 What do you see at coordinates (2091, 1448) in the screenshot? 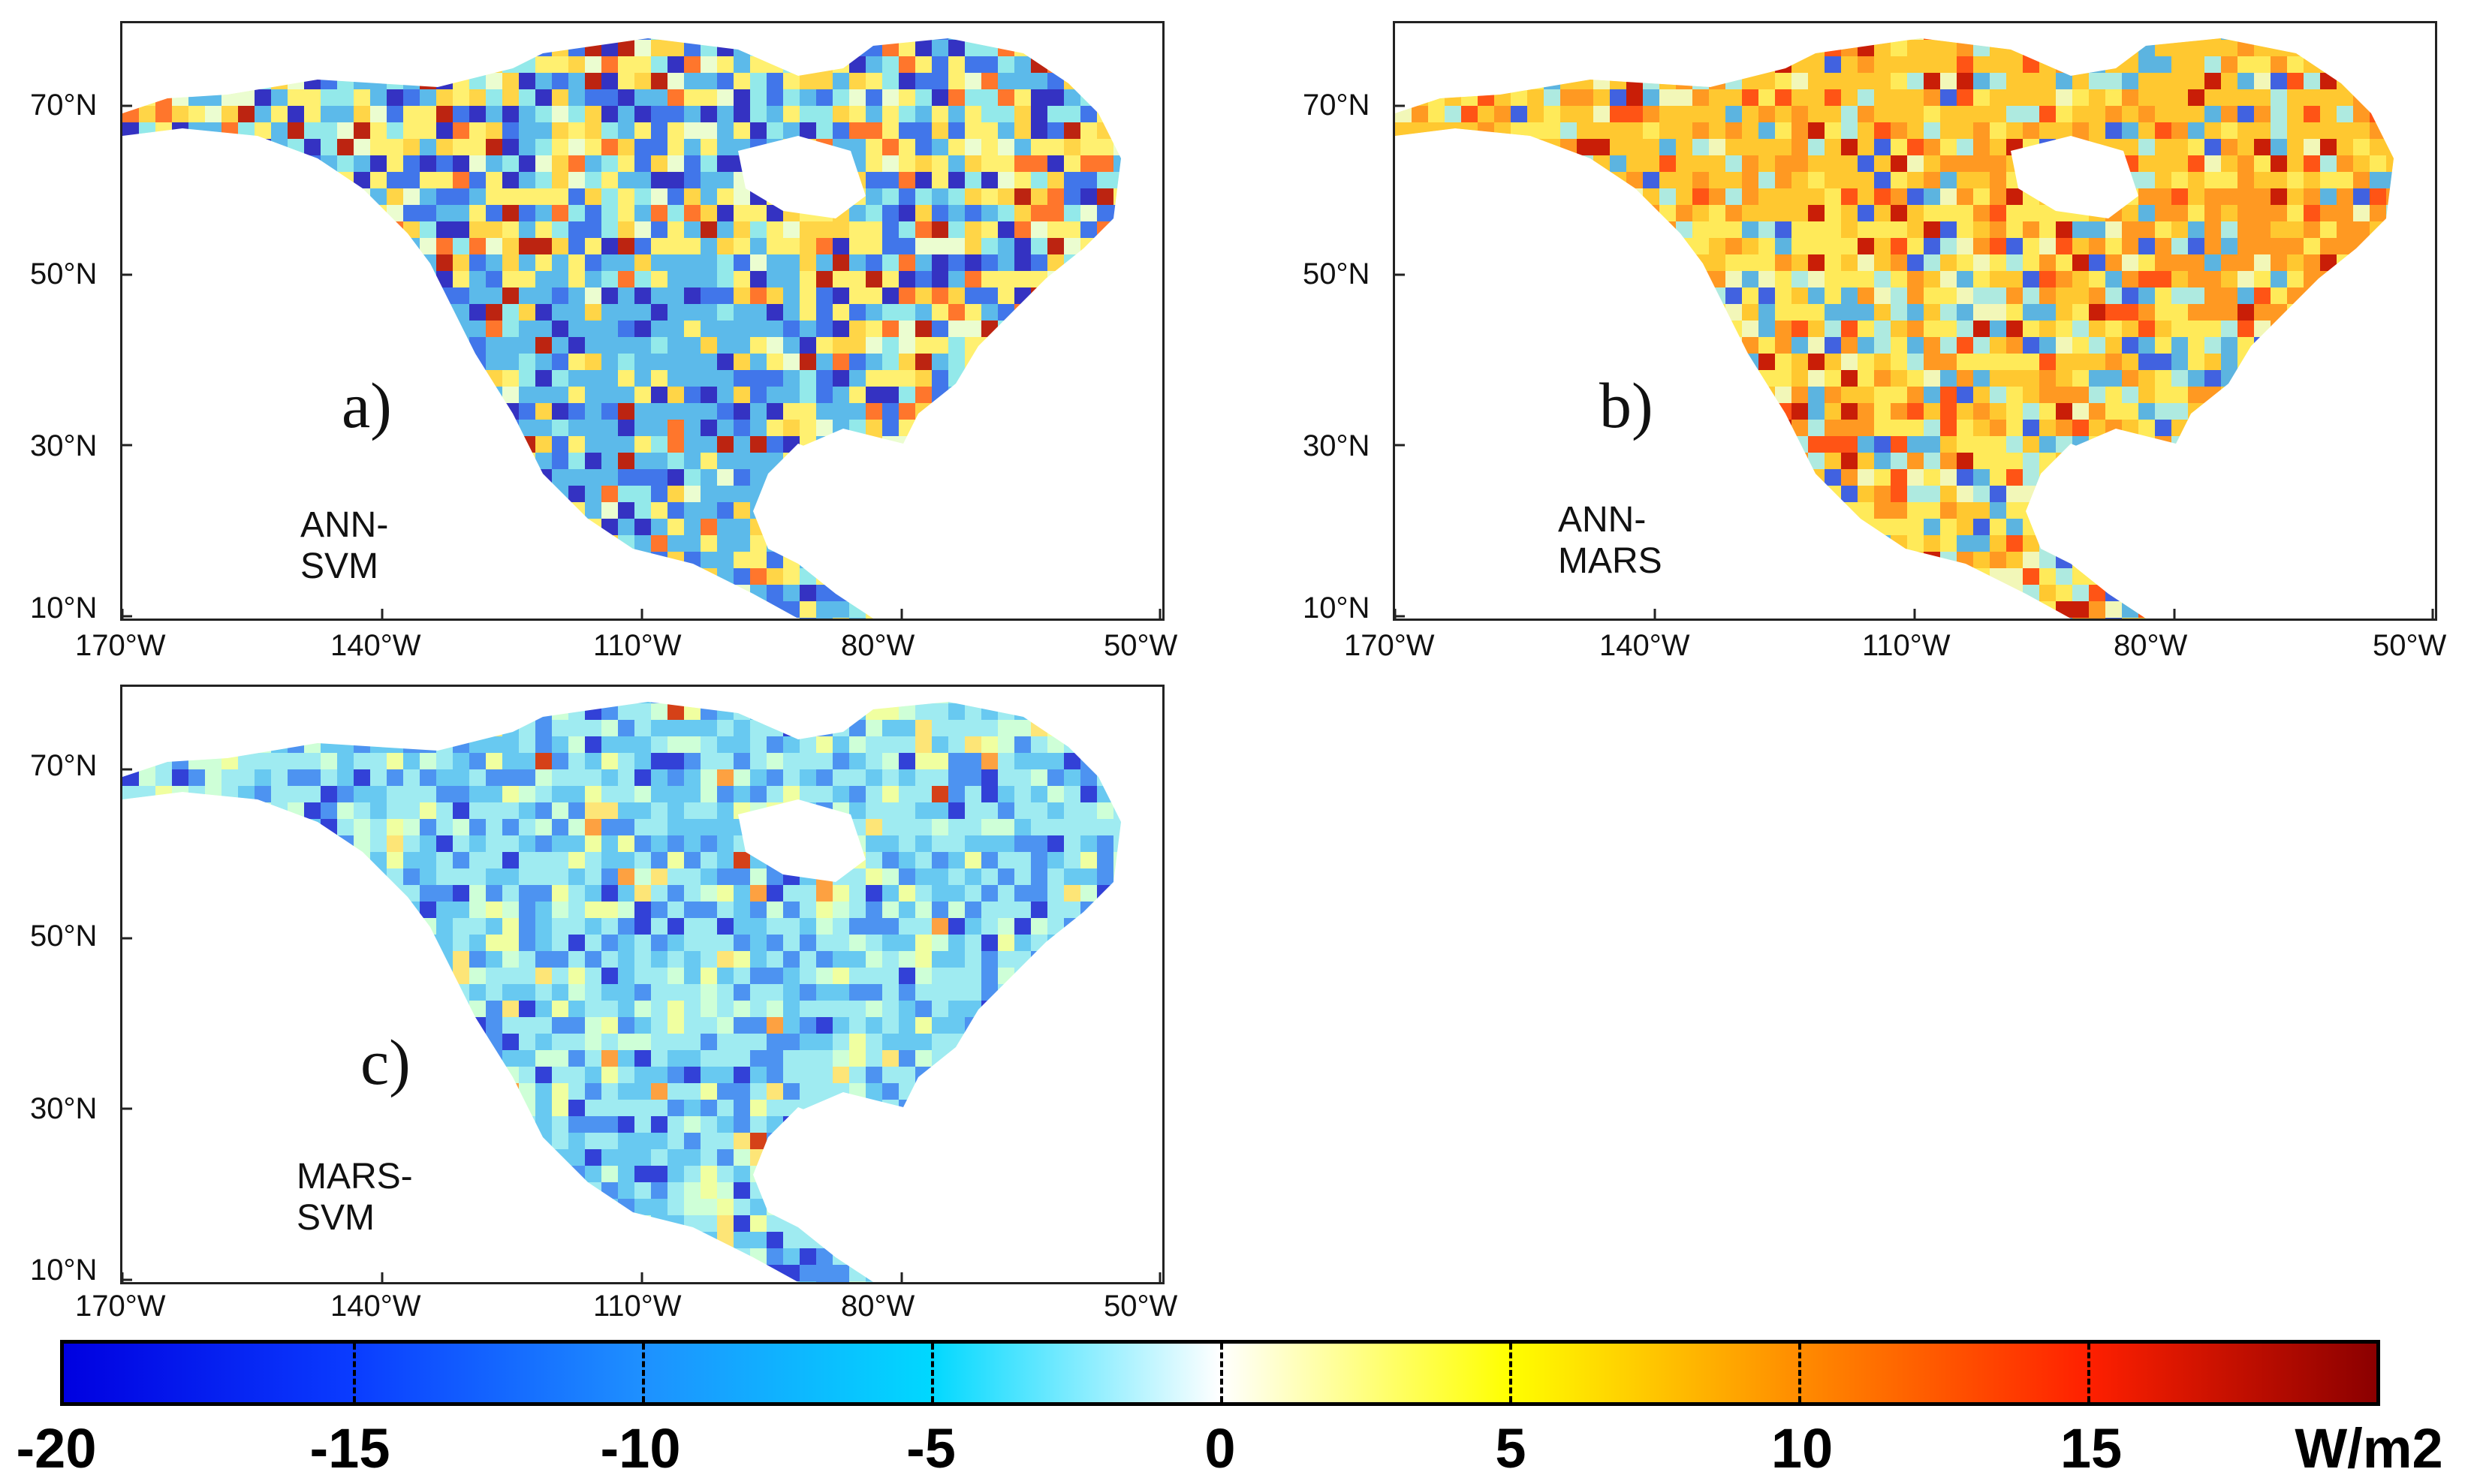
I see `colorbar-label-15: 15` at bounding box center [2091, 1448].